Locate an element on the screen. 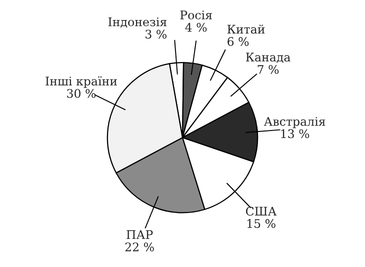  slice-label: Канада is located at coordinates (268, 58).